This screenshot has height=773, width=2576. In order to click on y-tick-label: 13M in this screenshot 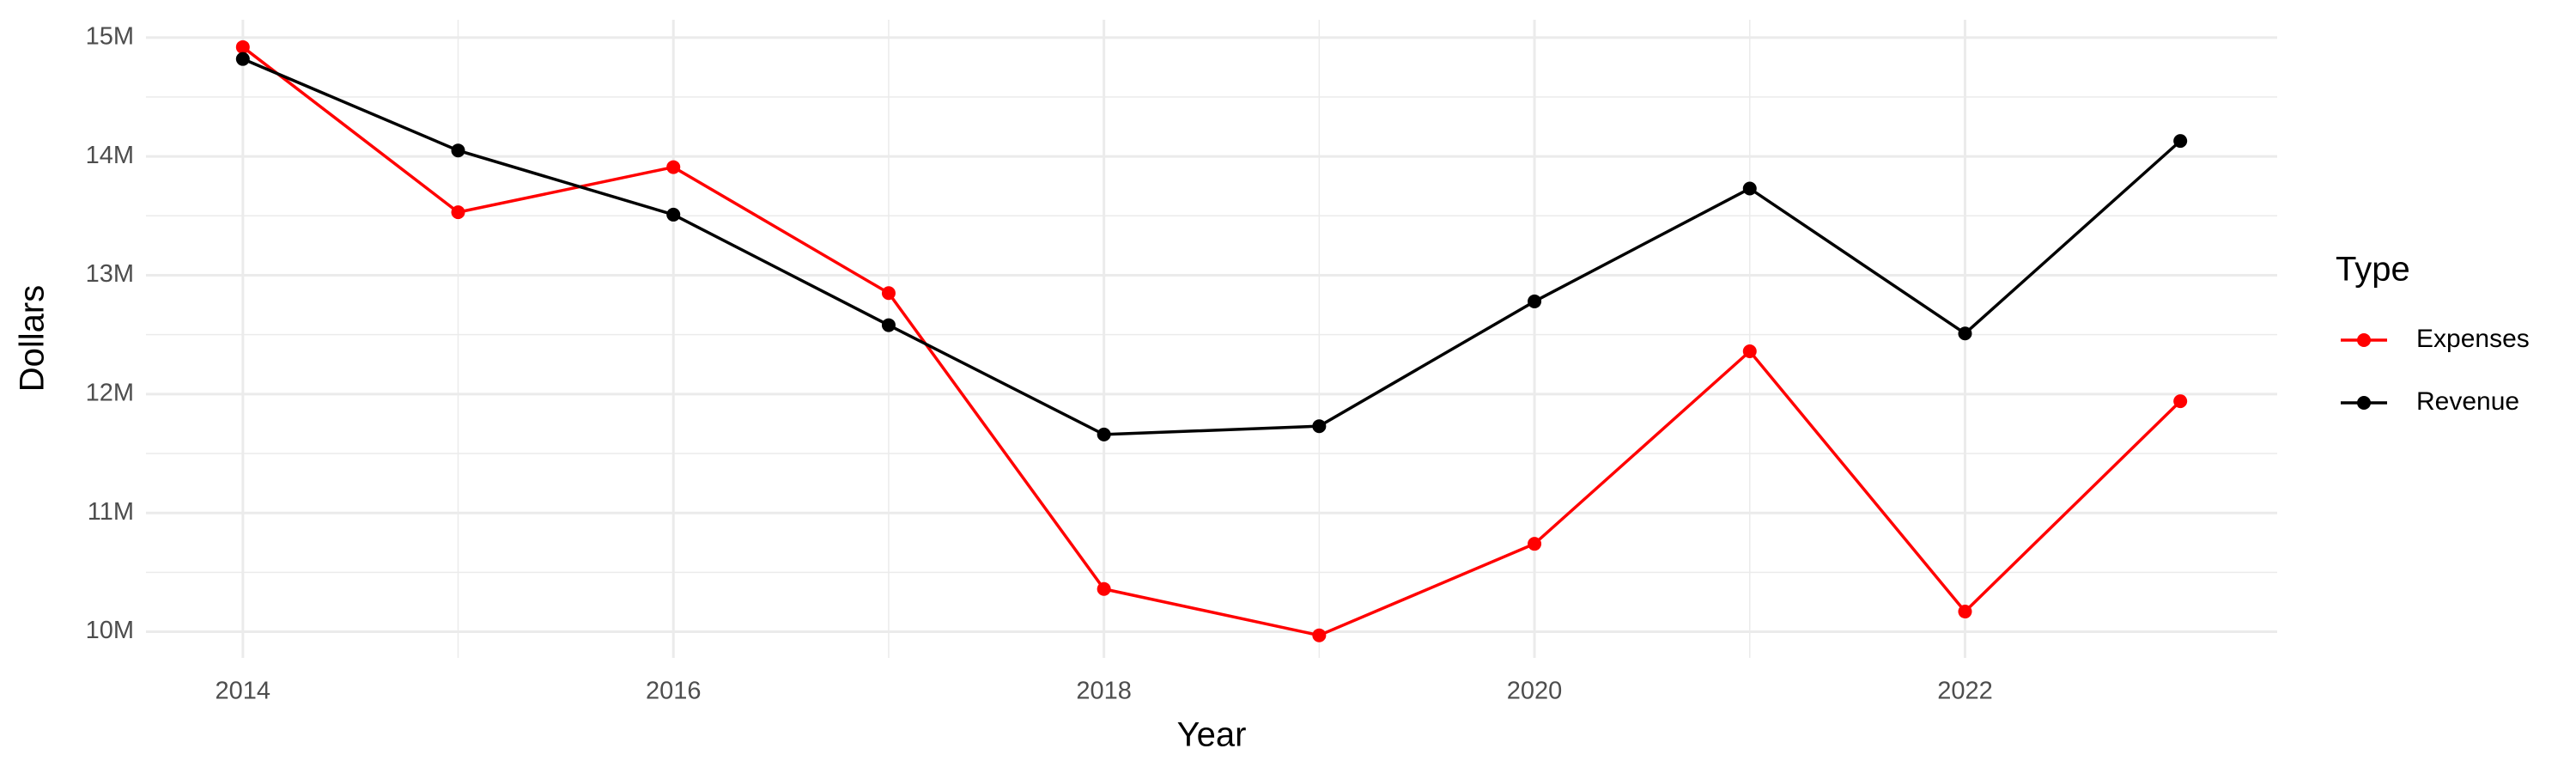, I will do `click(110, 274)`.